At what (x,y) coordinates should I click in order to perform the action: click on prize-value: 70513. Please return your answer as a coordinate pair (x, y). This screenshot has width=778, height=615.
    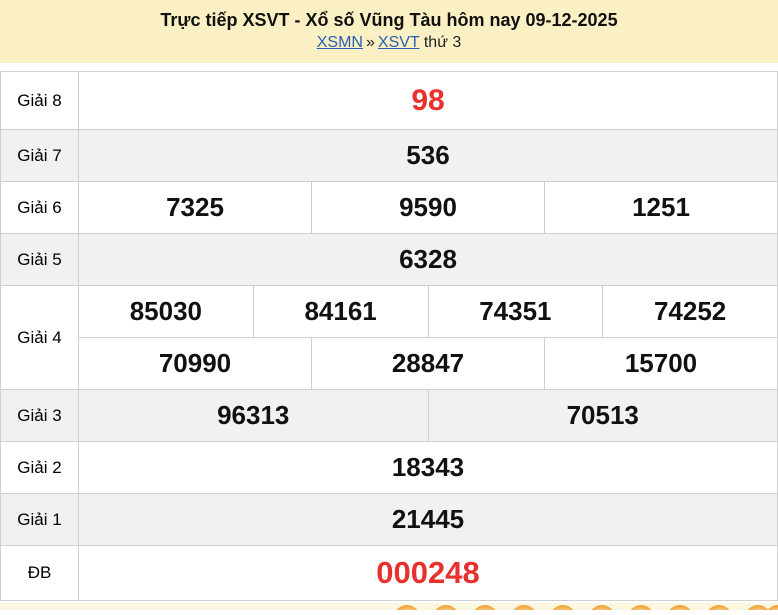
    Looking at the image, I should click on (602, 415).